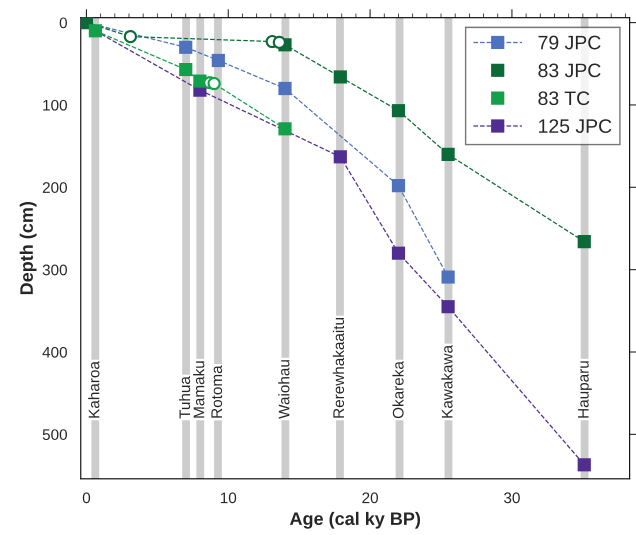 The image size is (636, 535). I want to click on x-tick-label: 20, so click(370, 498).